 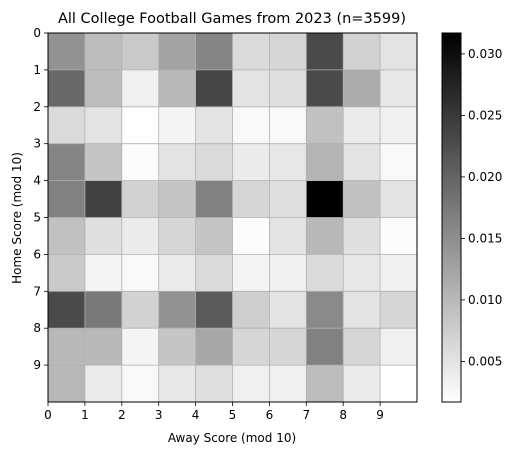 I want to click on colorbar-tick-label: 0.020, so click(x=485, y=177).